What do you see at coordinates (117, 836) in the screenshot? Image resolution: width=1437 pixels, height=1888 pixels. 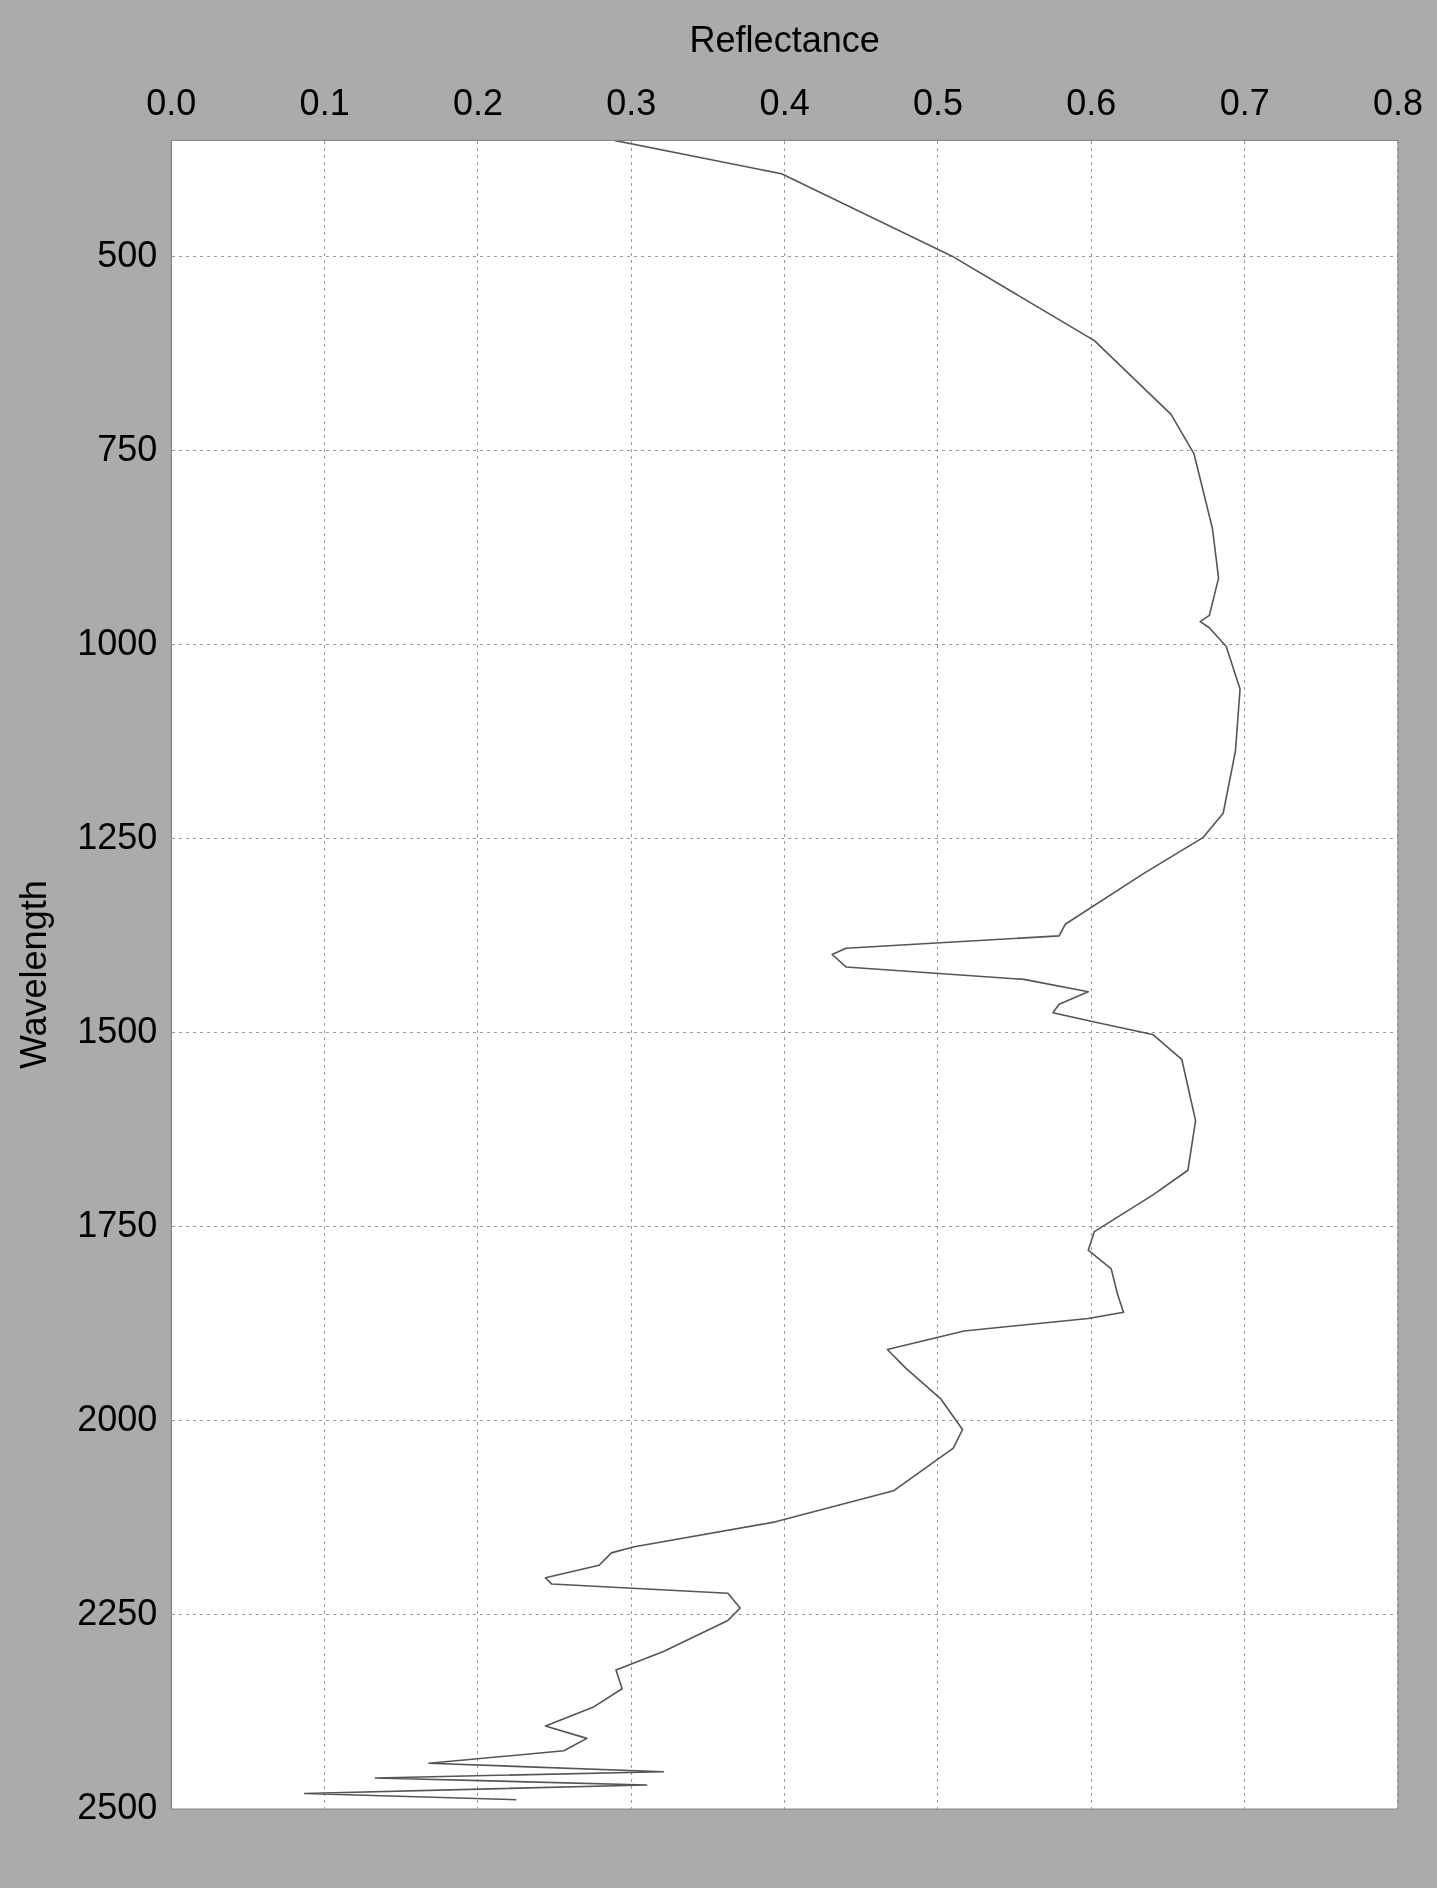 I see `y-tick-label: 1250` at bounding box center [117, 836].